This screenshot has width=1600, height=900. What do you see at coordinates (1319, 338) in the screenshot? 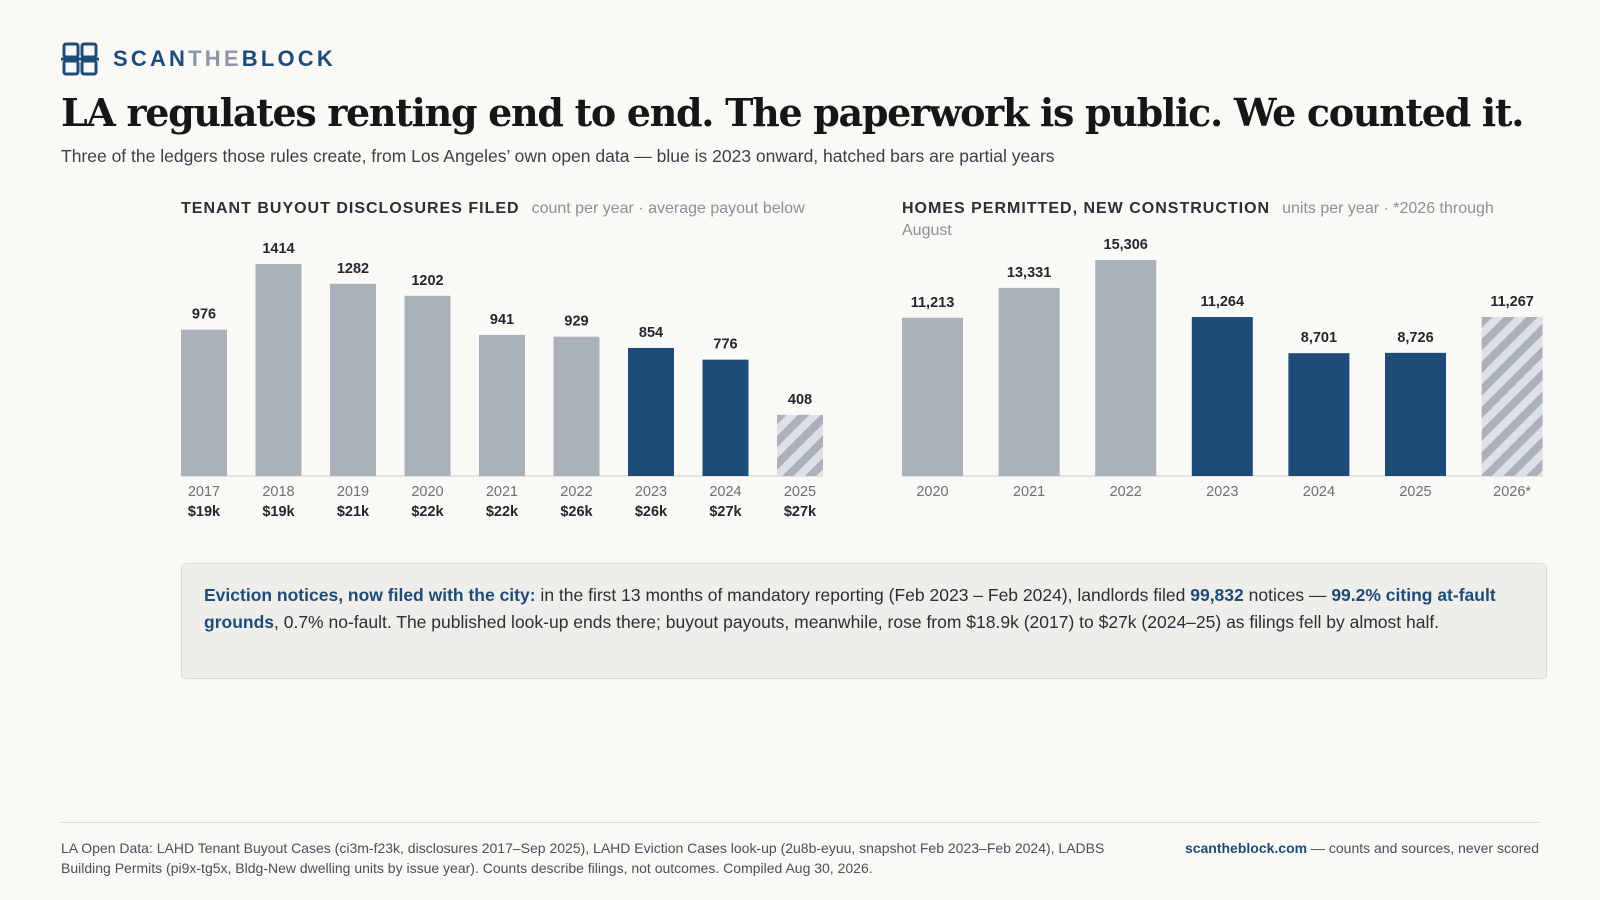
I see `chart2-value-label: 8,701` at bounding box center [1319, 338].